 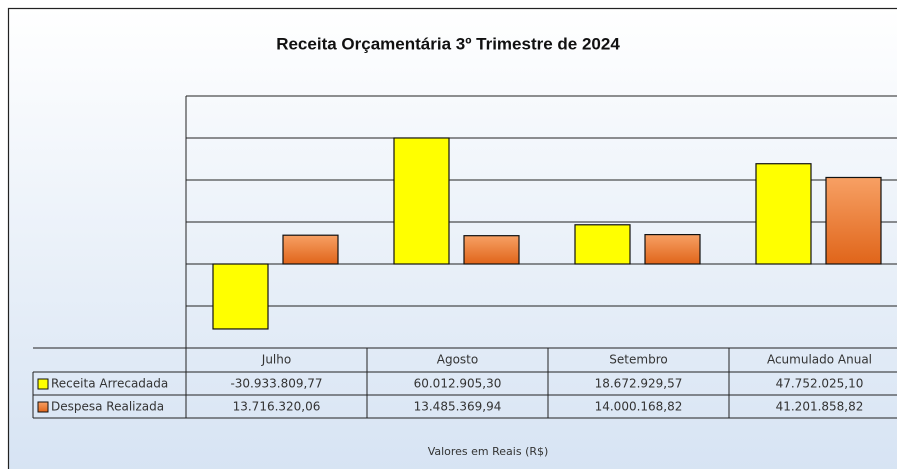 I want to click on data-label: 47.752.025,10, so click(x=820, y=384).